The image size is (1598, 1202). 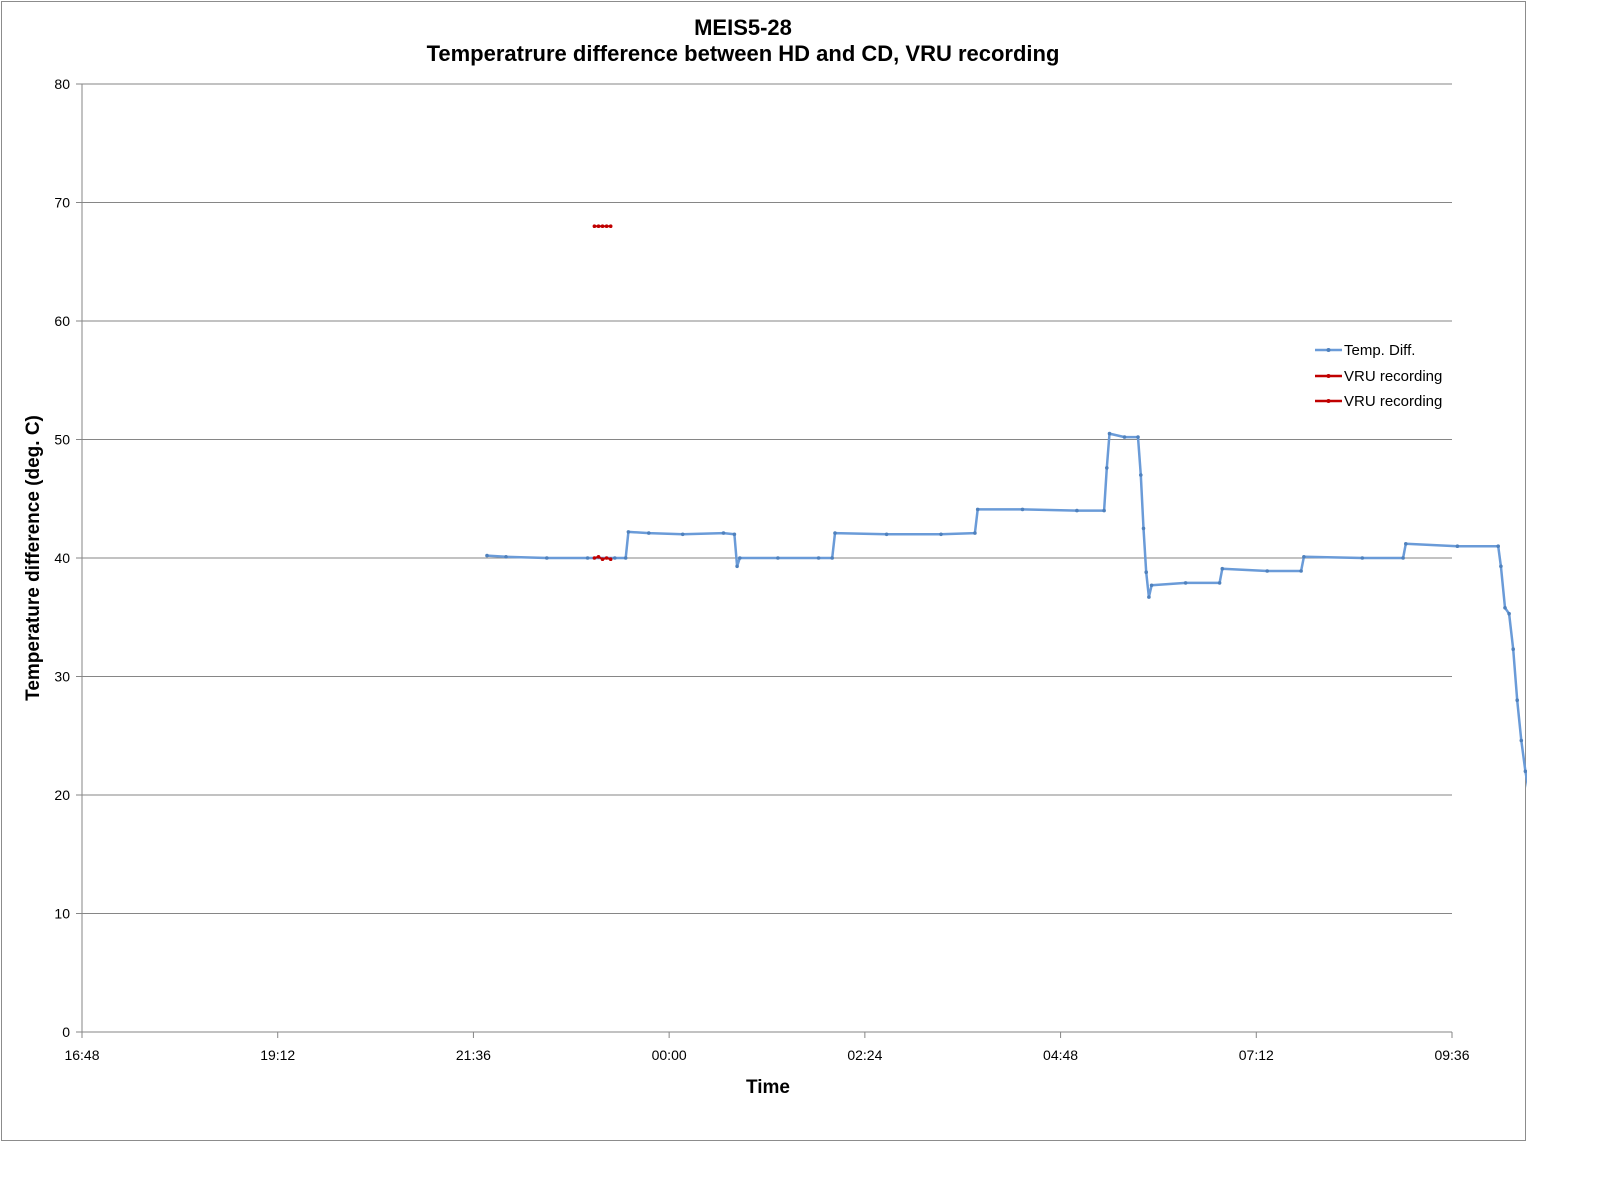 I want to click on x-tick-label: 02:24, so click(x=864, y=1055).